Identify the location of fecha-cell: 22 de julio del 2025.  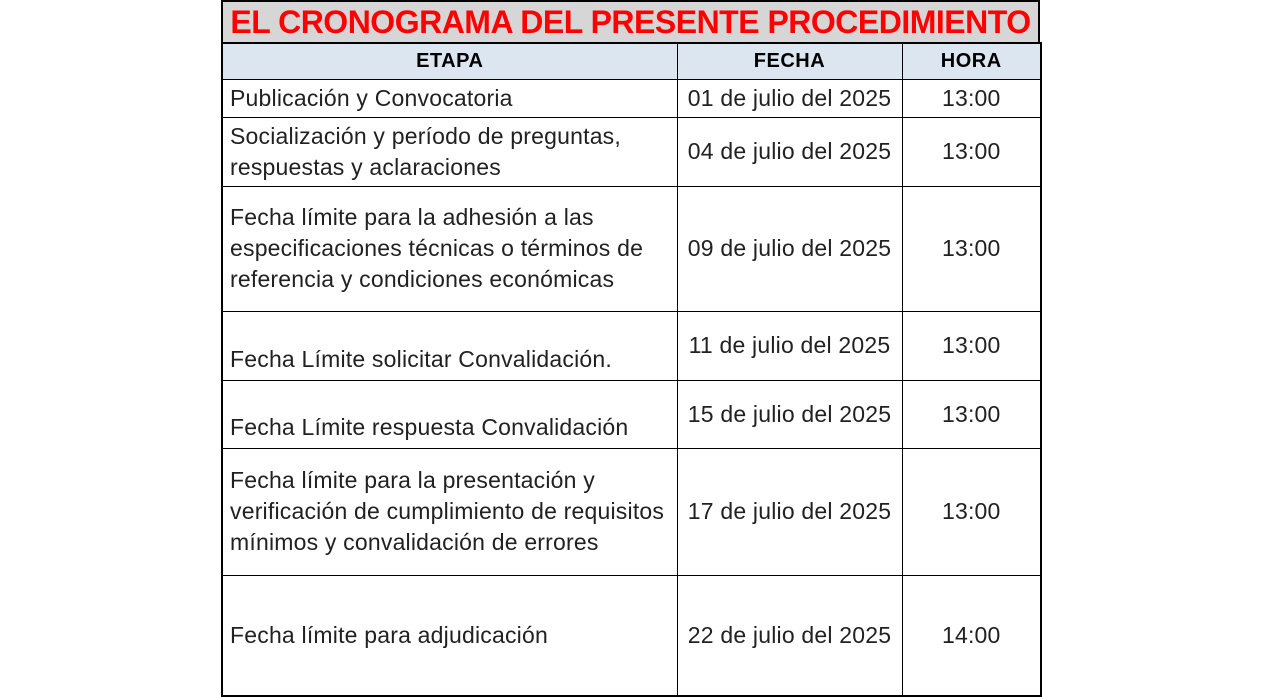
(789, 635).